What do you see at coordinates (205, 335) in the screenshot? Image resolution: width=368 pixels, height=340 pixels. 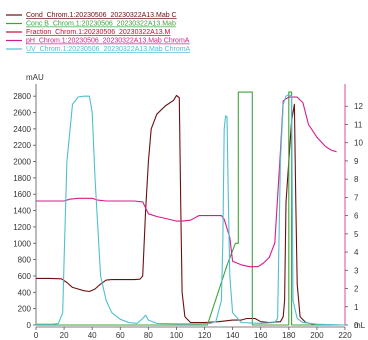 I see `x-tick-label: 120` at bounding box center [205, 335].